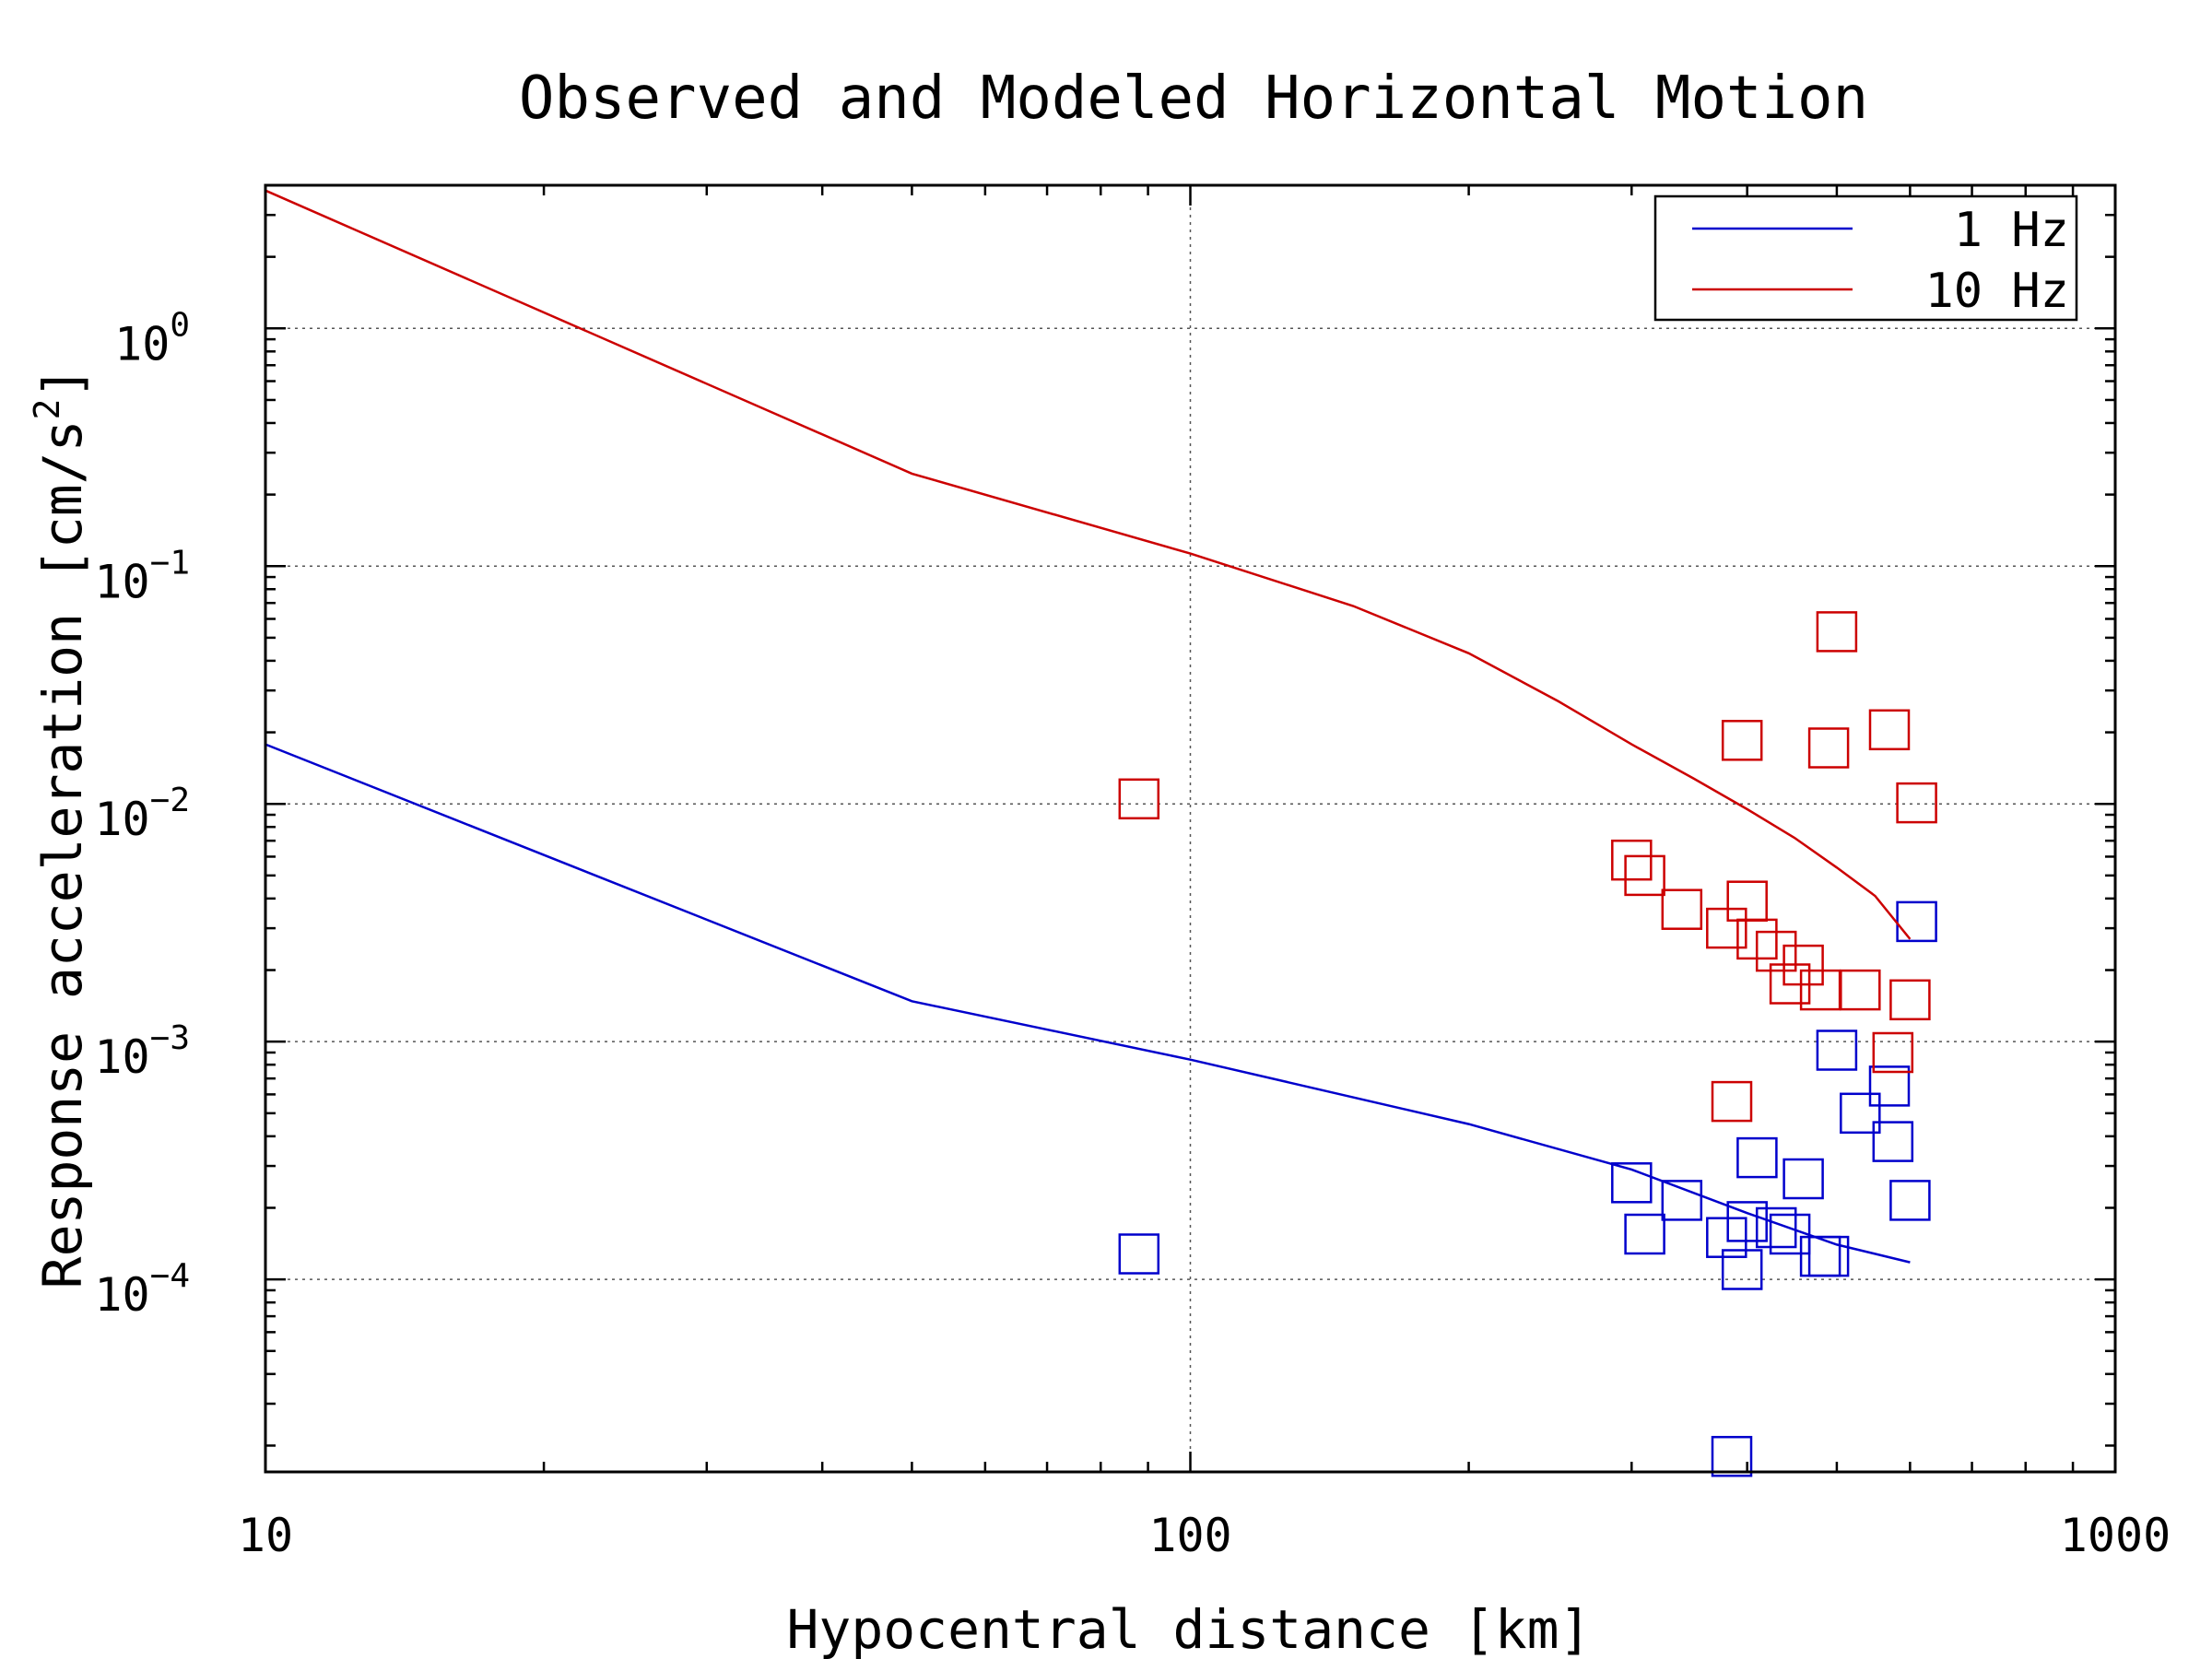  Describe the element at coordinates (47, 409) in the screenshot. I see `y-axis-label-sup: 2` at that location.